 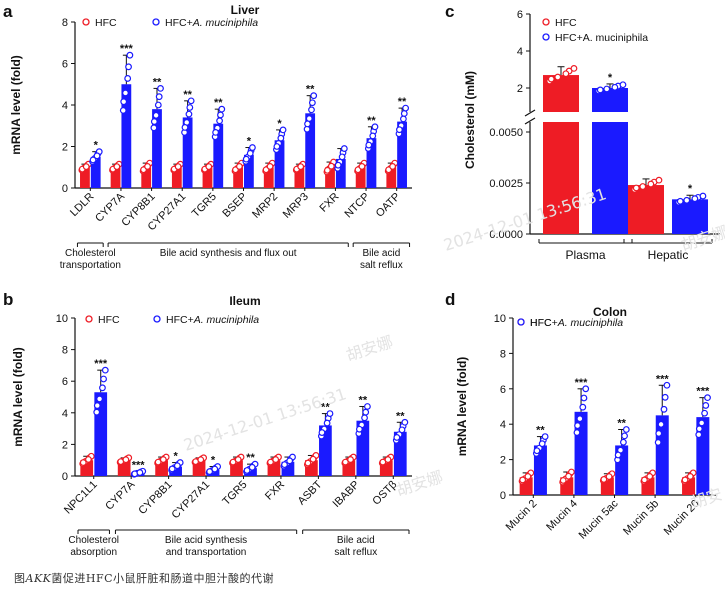 I want to click on x-tick-label: CYP7A, so click(x=120, y=495).